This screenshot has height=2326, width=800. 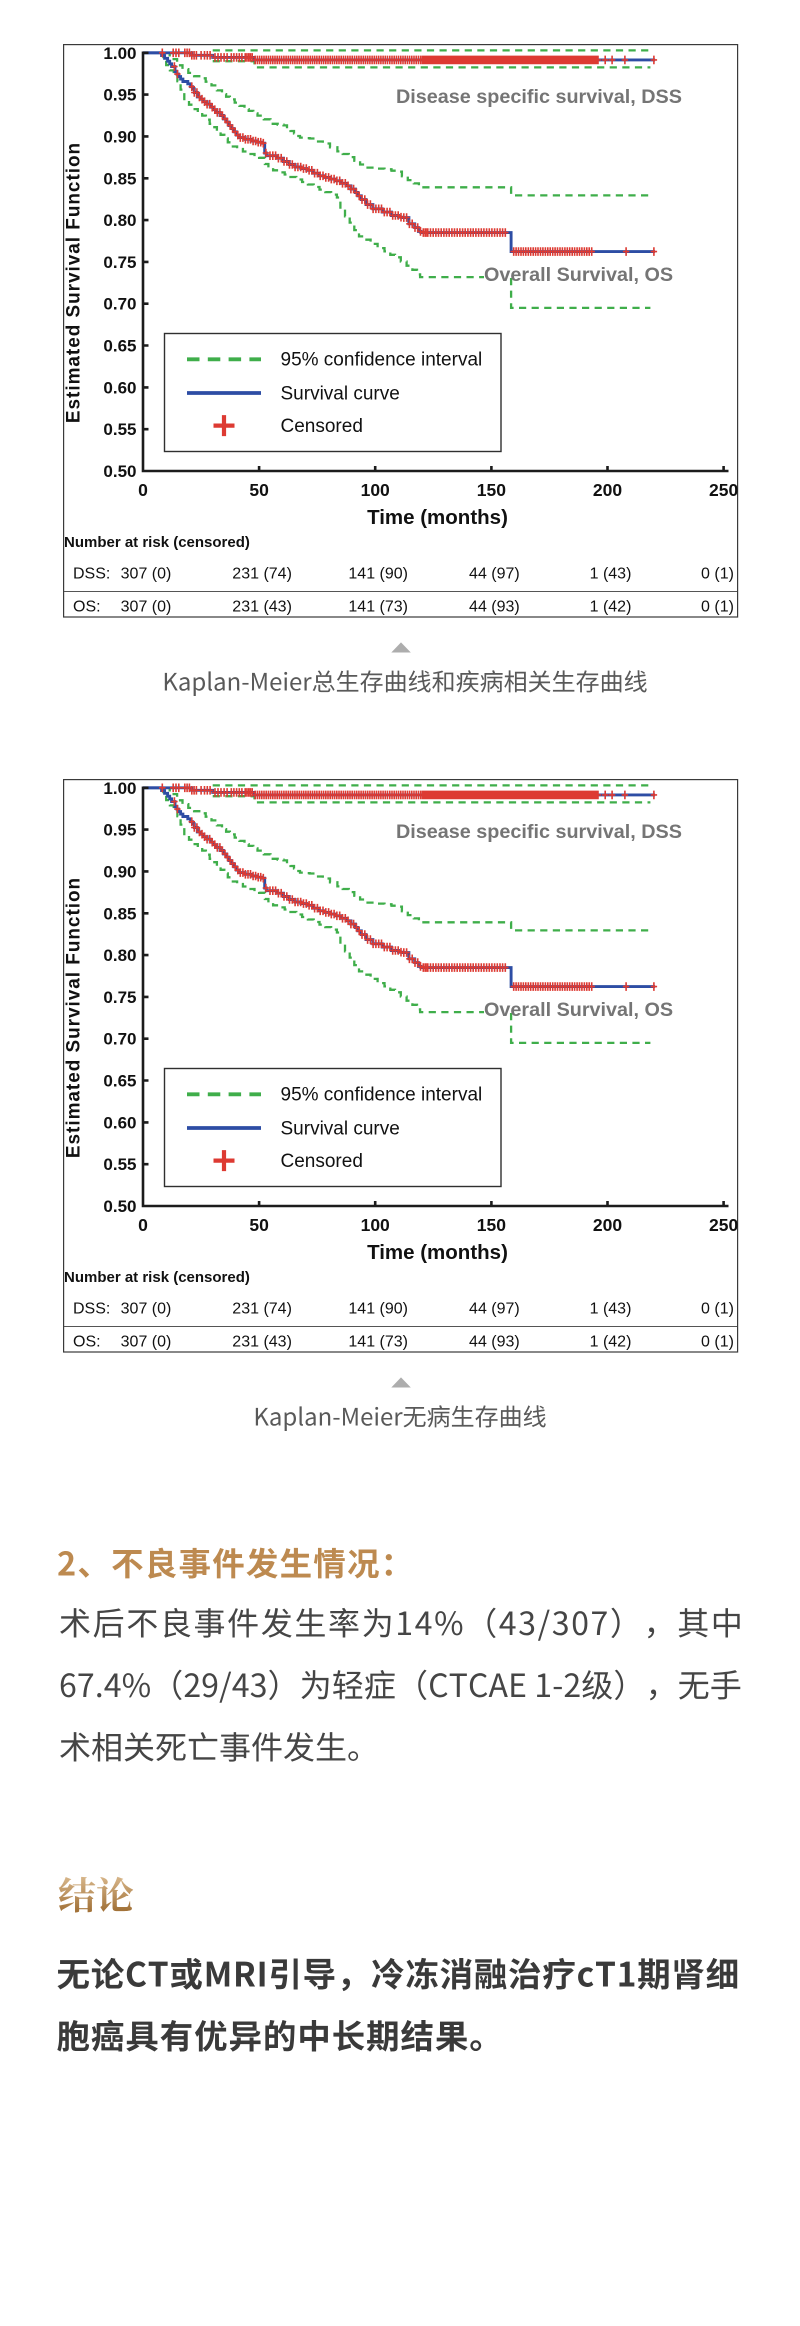 I want to click on svg-text: 0.50, so click(x=119, y=471).